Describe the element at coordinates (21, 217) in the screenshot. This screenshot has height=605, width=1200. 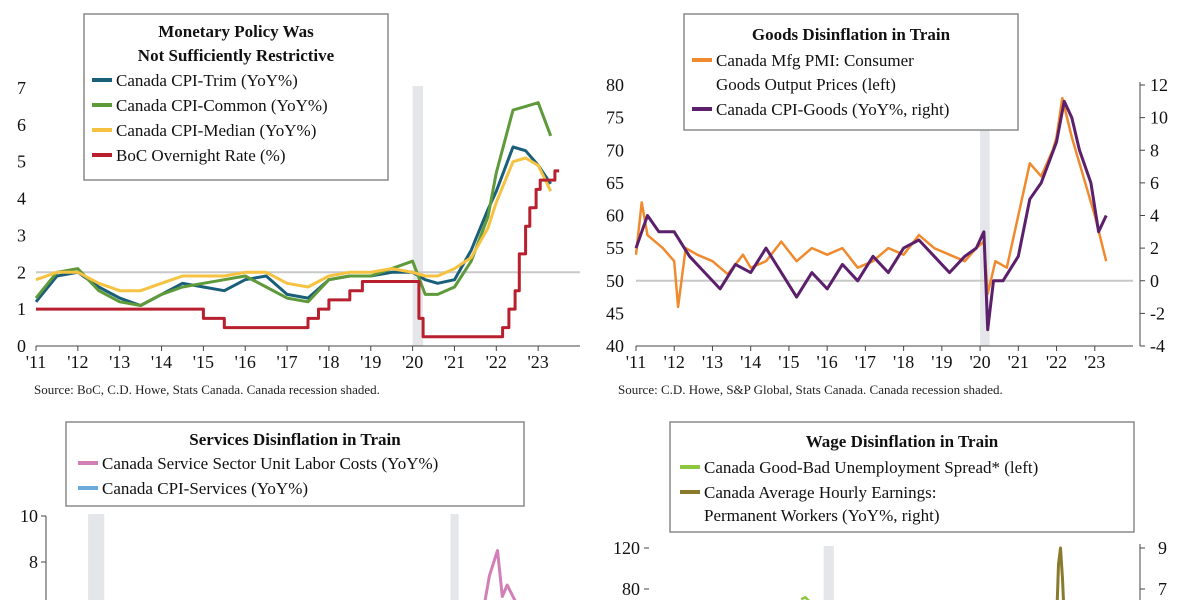
I see `y-axis-left: 0 1 2 3 4 5 6 7` at that location.